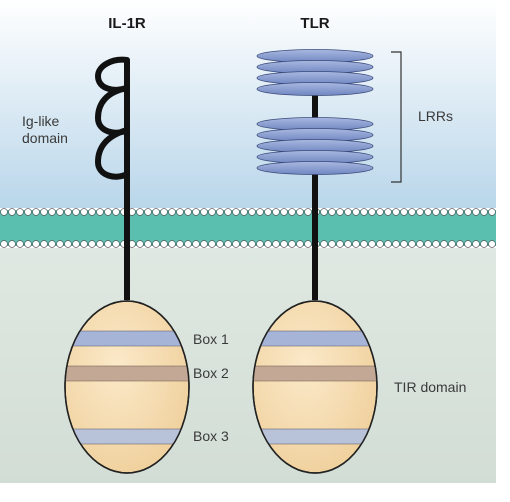  I want to click on lipid-heads-outer, so click(248, 212).